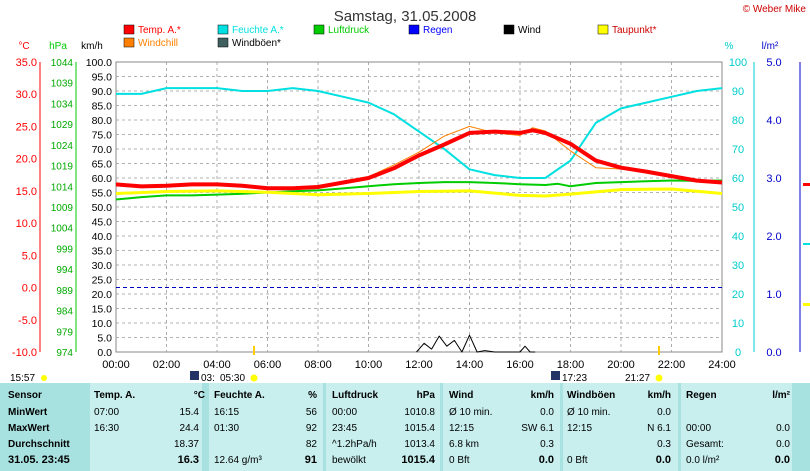 The width and height of the screenshot is (810, 471). What do you see at coordinates (217, 365) in the screenshot?
I see `x-tick: 04:00` at bounding box center [217, 365].